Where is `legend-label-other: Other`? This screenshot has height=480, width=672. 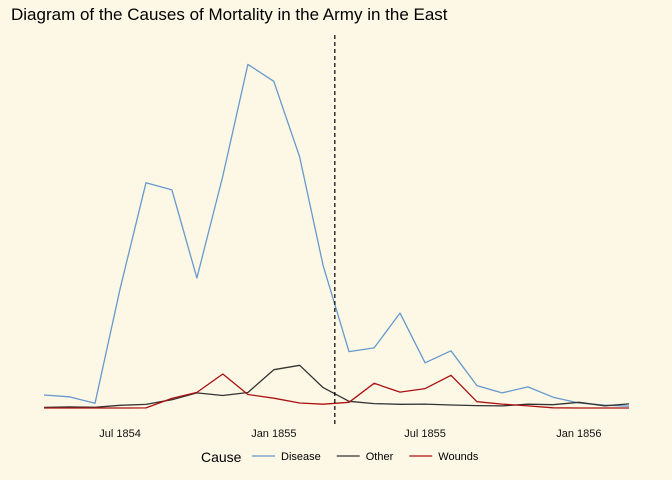
legend-label-other: Other is located at coordinates (380, 457).